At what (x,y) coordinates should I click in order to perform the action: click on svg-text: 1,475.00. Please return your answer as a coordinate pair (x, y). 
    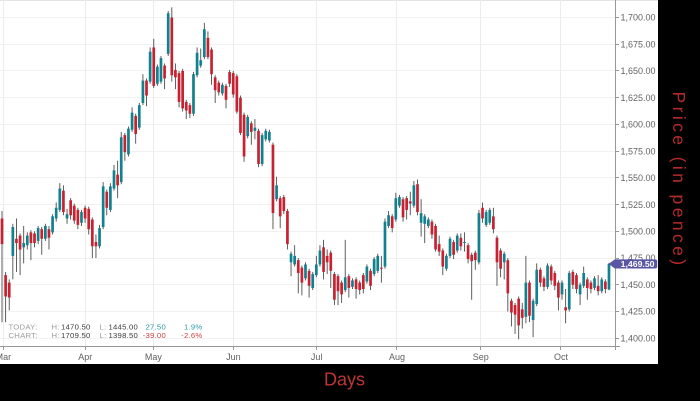
    Looking at the image, I should click on (638, 258).